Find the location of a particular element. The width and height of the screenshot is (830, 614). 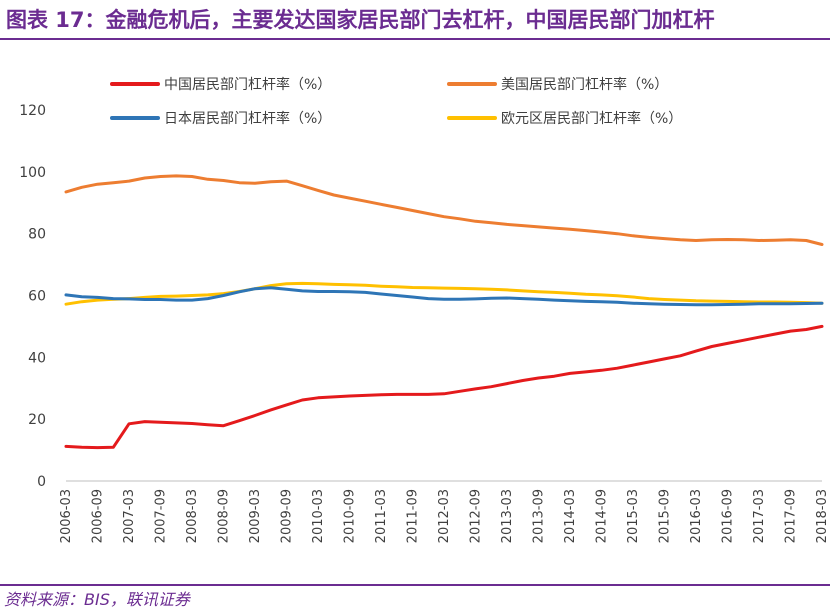

title-divider is located at coordinates (415, 39).